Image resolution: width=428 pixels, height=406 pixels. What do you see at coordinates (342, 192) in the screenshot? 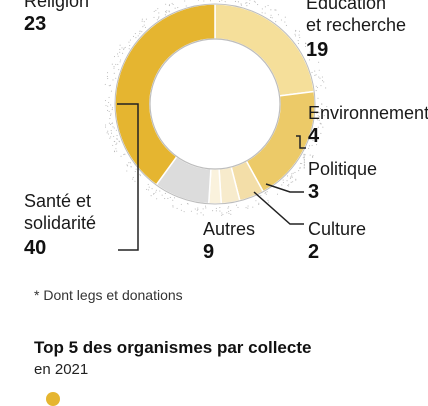
I see `label-politique-value: 3` at bounding box center [342, 192].